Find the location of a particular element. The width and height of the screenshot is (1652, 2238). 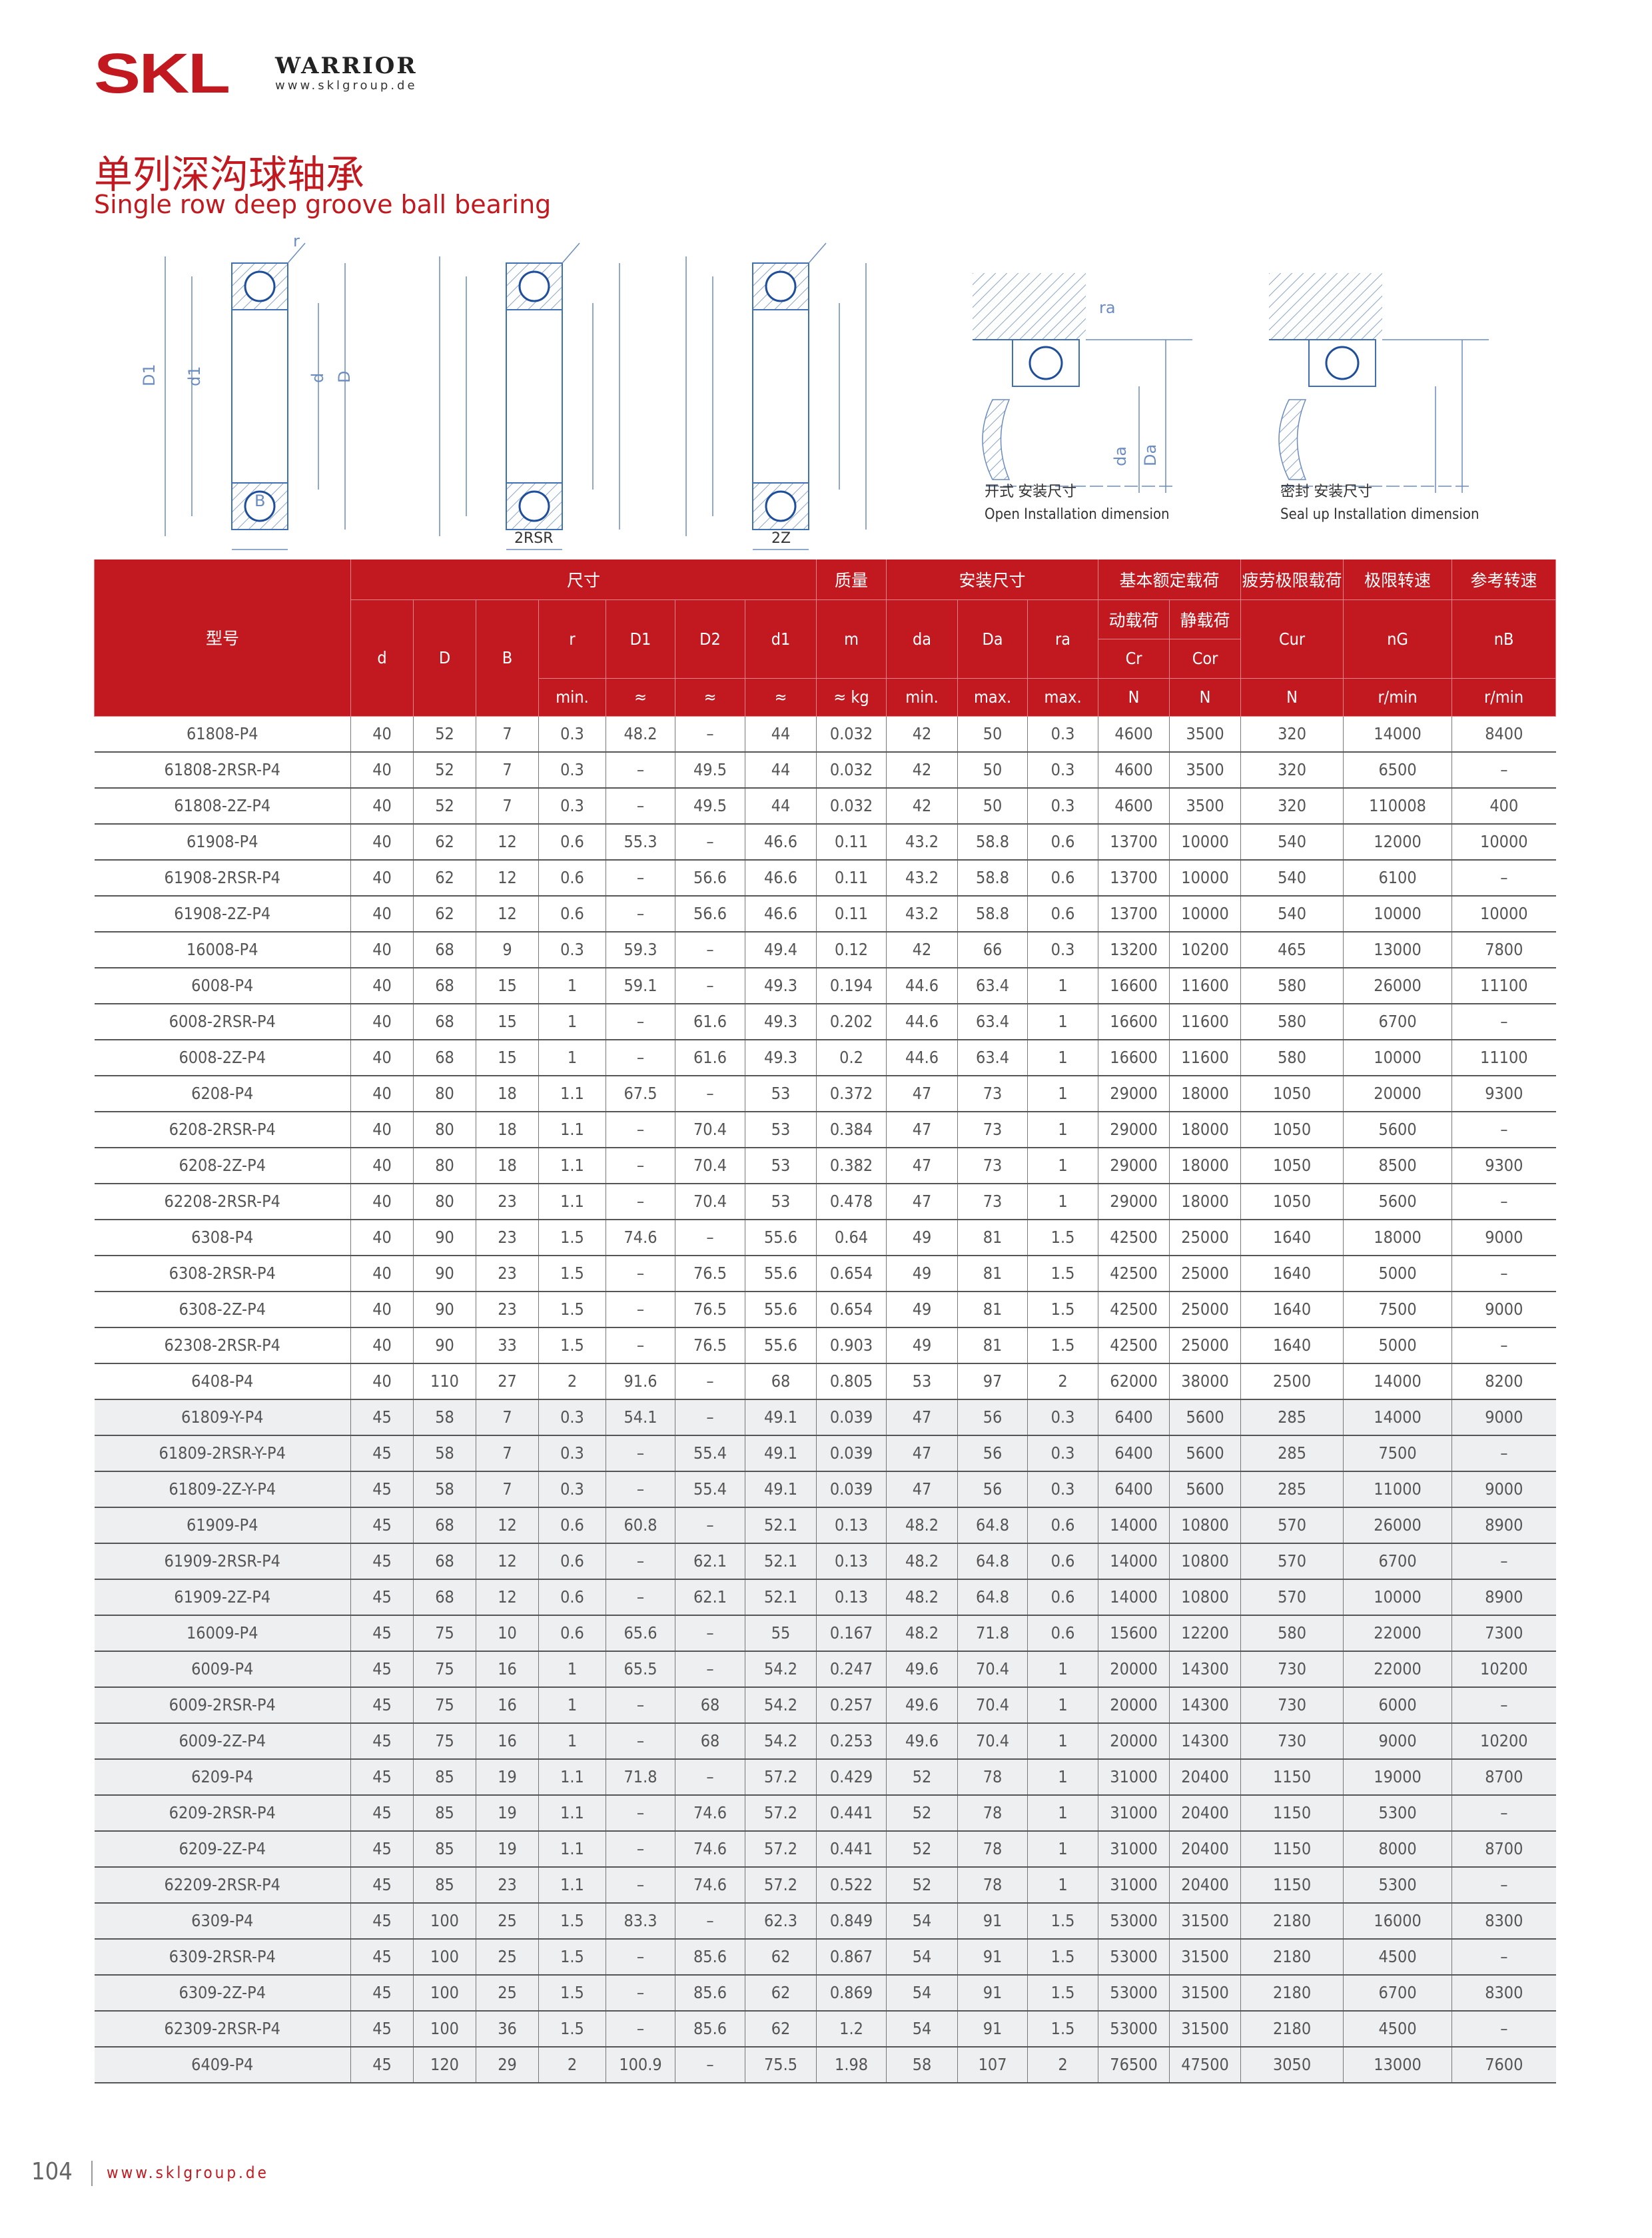

value-cell: 0.384 is located at coordinates (851, 1129).